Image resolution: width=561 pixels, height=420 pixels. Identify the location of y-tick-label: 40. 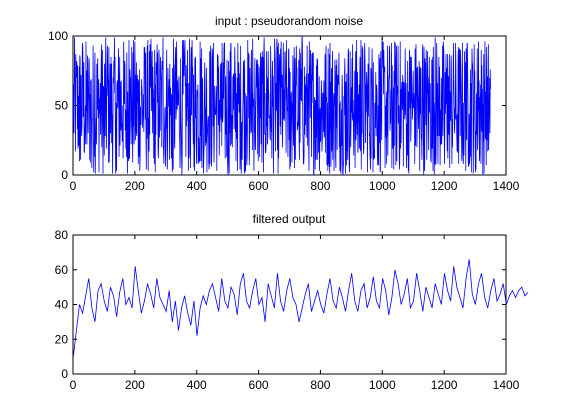
(62, 305).